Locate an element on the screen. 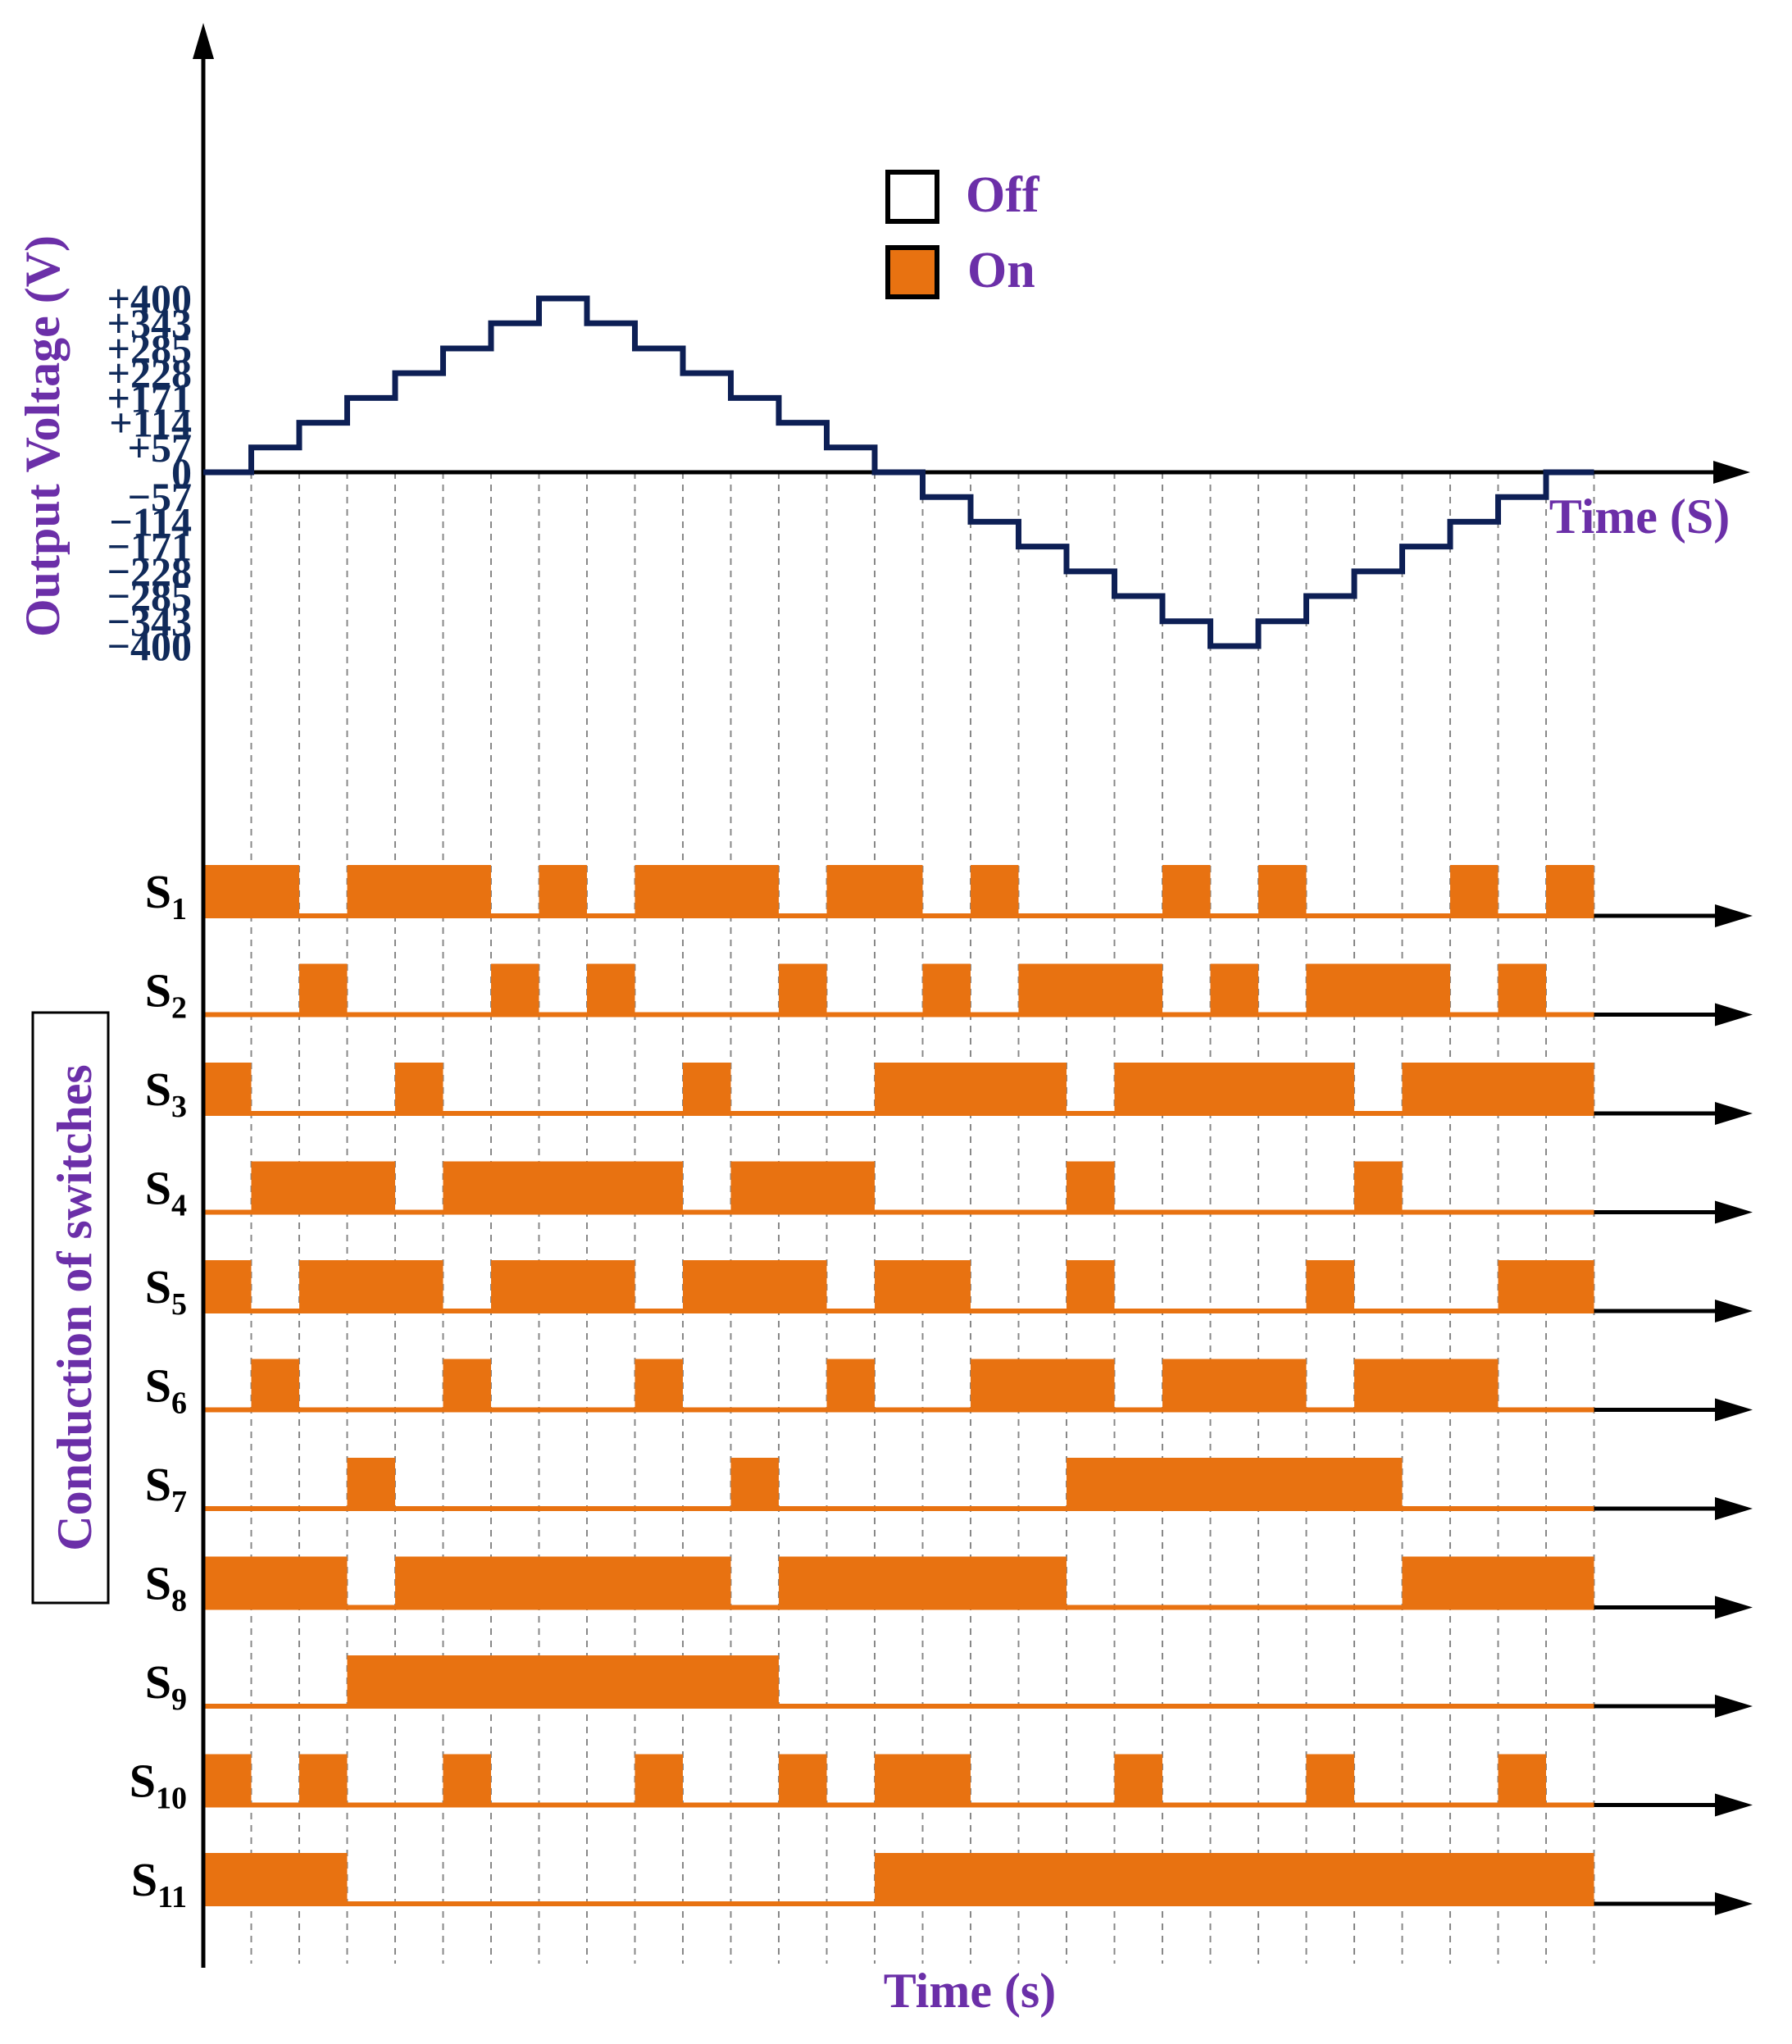 Image resolution: width=1792 pixels, height=2044 pixels. x-axis-title-top: Time (S) is located at coordinates (1640, 516).